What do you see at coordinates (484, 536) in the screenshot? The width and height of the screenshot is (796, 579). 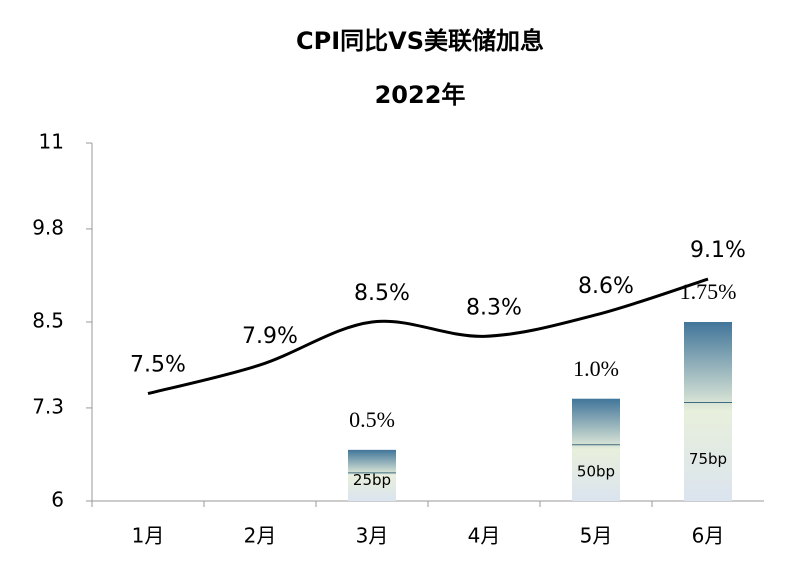 I see `x-tick-label: 4月` at bounding box center [484, 536].